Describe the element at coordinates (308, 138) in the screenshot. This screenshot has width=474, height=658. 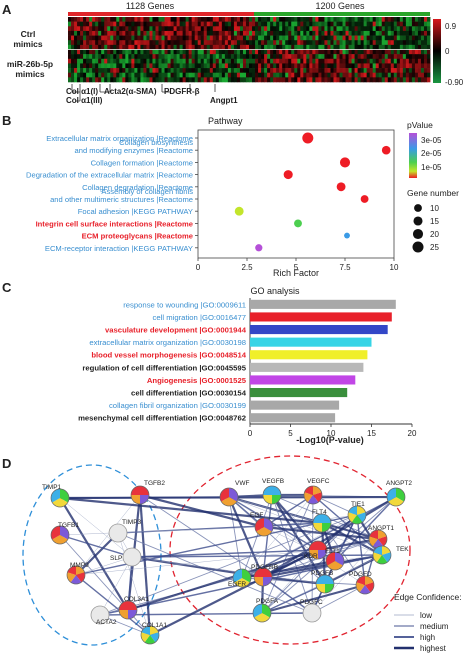
I see `pathway-dot` at that location.